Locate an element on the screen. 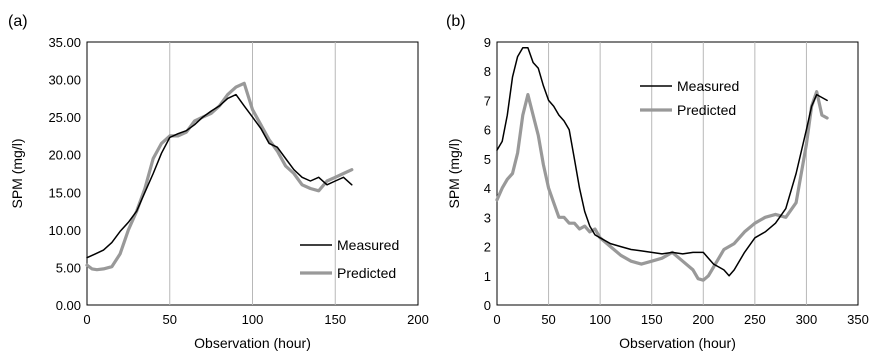  x-tick-labels-a: 0 50 100 150 200 is located at coordinates (255, 319).